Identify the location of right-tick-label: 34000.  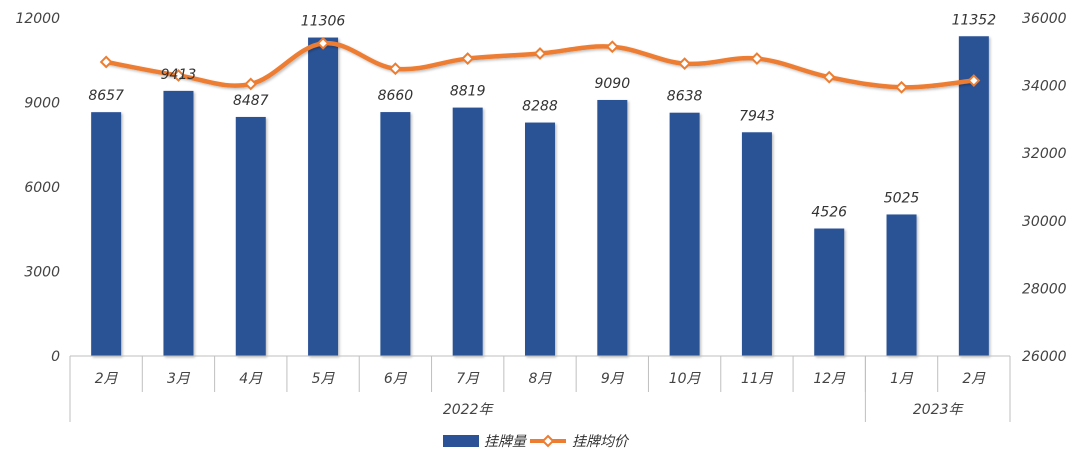
(1044, 87).